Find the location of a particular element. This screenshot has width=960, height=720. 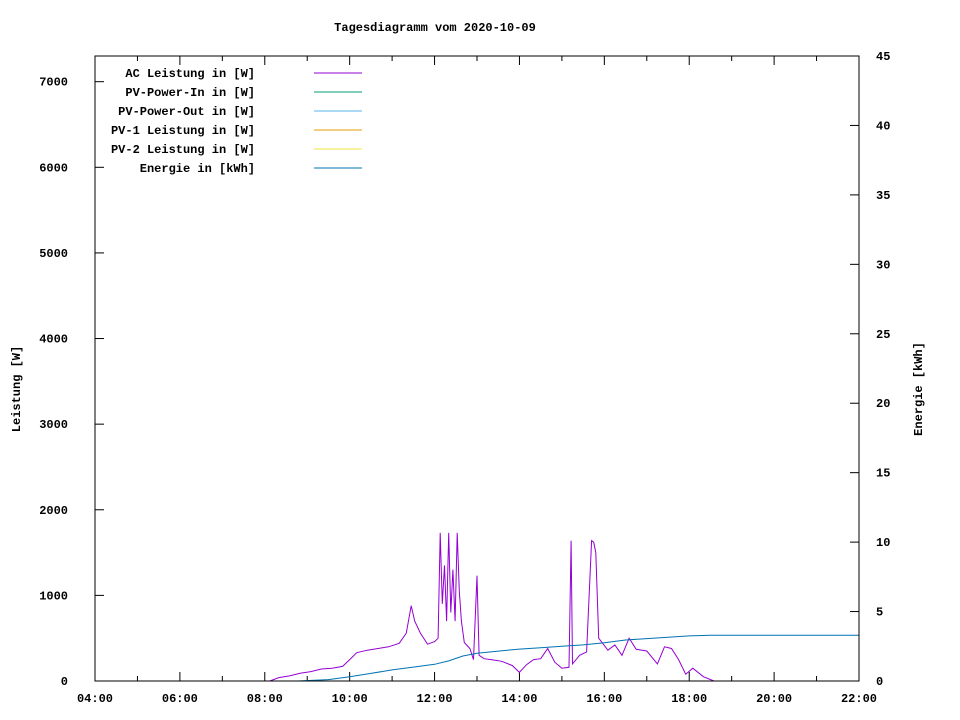

x-tick-label: 12:00 is located at coordinates (435, 699).